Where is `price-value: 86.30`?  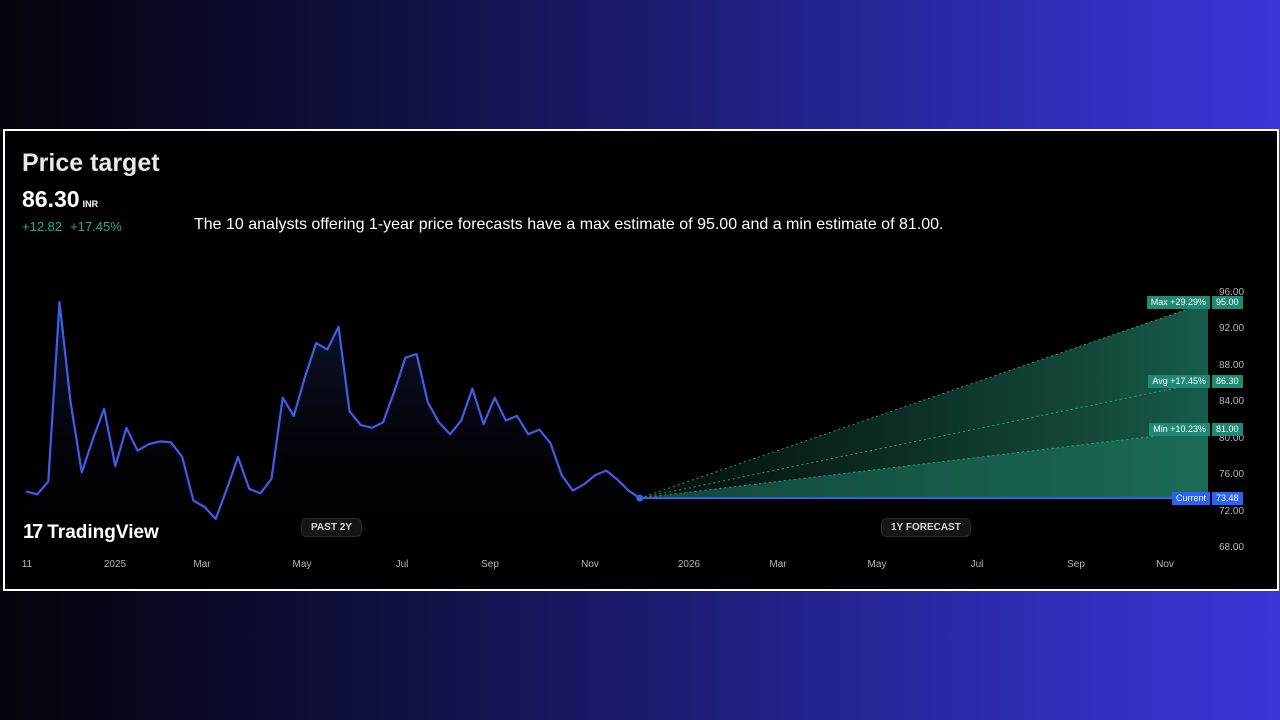 price-value: 86.30 is located at coordinates (51, 199).